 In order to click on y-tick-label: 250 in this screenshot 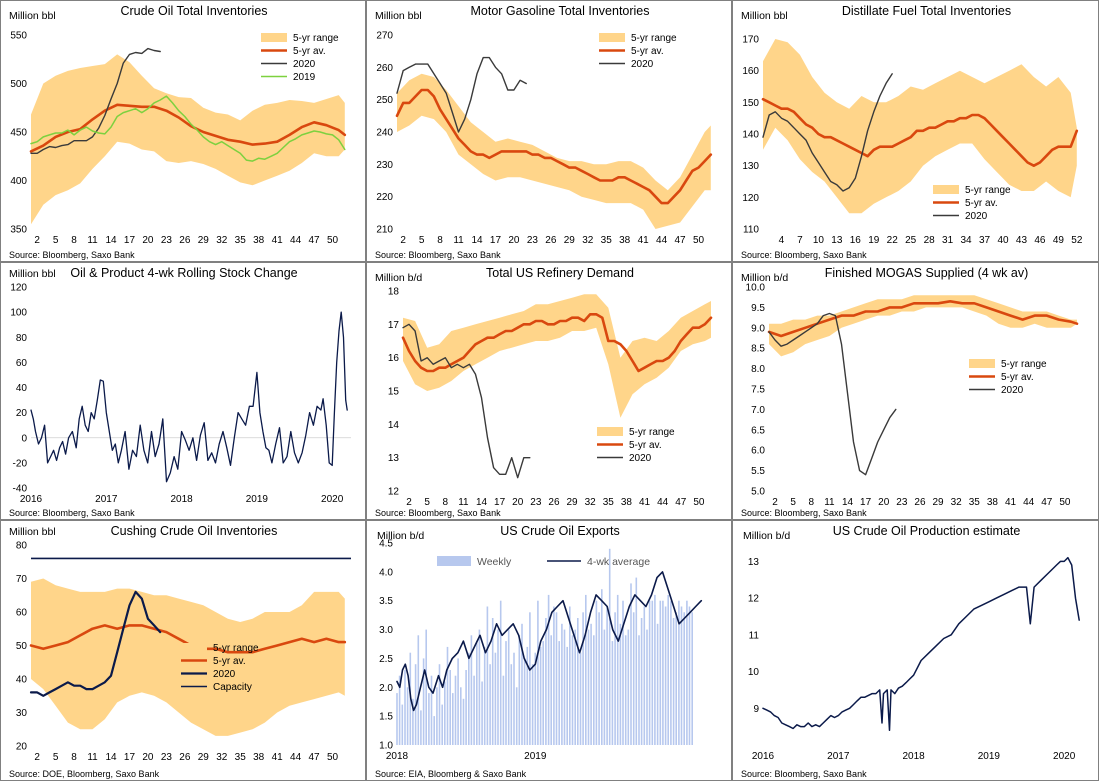, I will do `click(384, 100)`.